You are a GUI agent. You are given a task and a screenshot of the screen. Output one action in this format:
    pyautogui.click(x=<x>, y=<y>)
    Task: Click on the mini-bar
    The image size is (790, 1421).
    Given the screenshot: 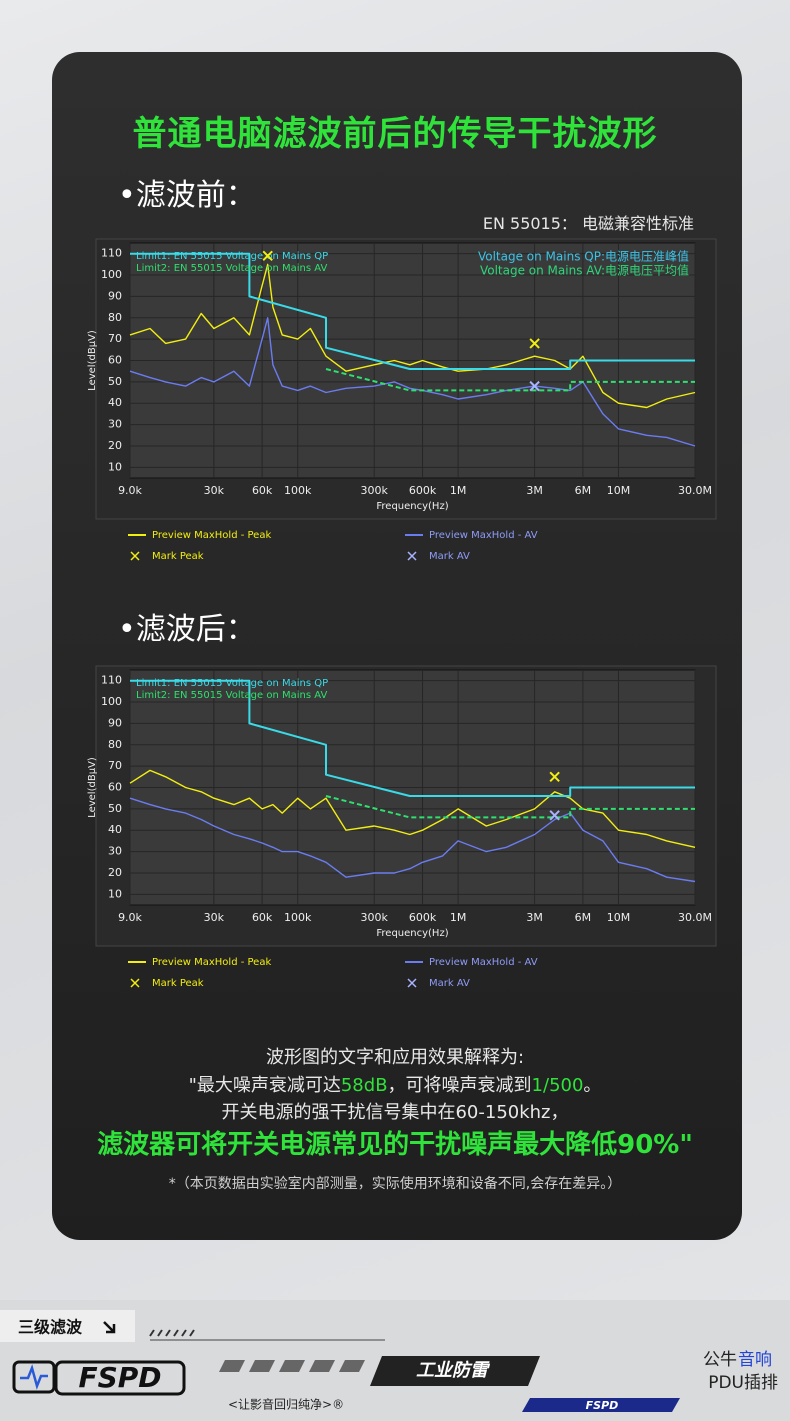 What is the action you would take?
    pyautogui.click(x=601, y=1405)
    